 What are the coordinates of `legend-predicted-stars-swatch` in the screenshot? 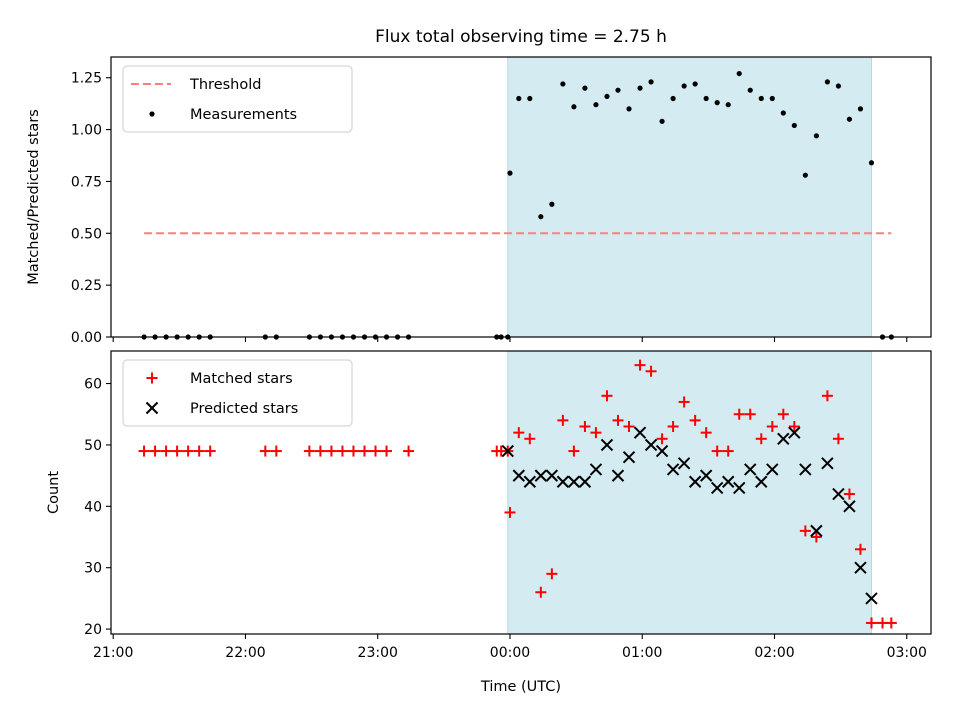 It's located at (152, 408).